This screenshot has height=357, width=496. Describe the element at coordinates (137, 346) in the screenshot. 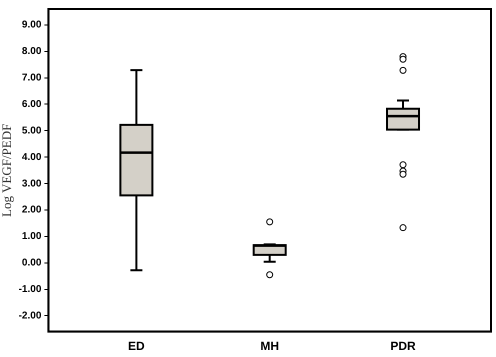

I see `x-tick-label: ED` at that location.